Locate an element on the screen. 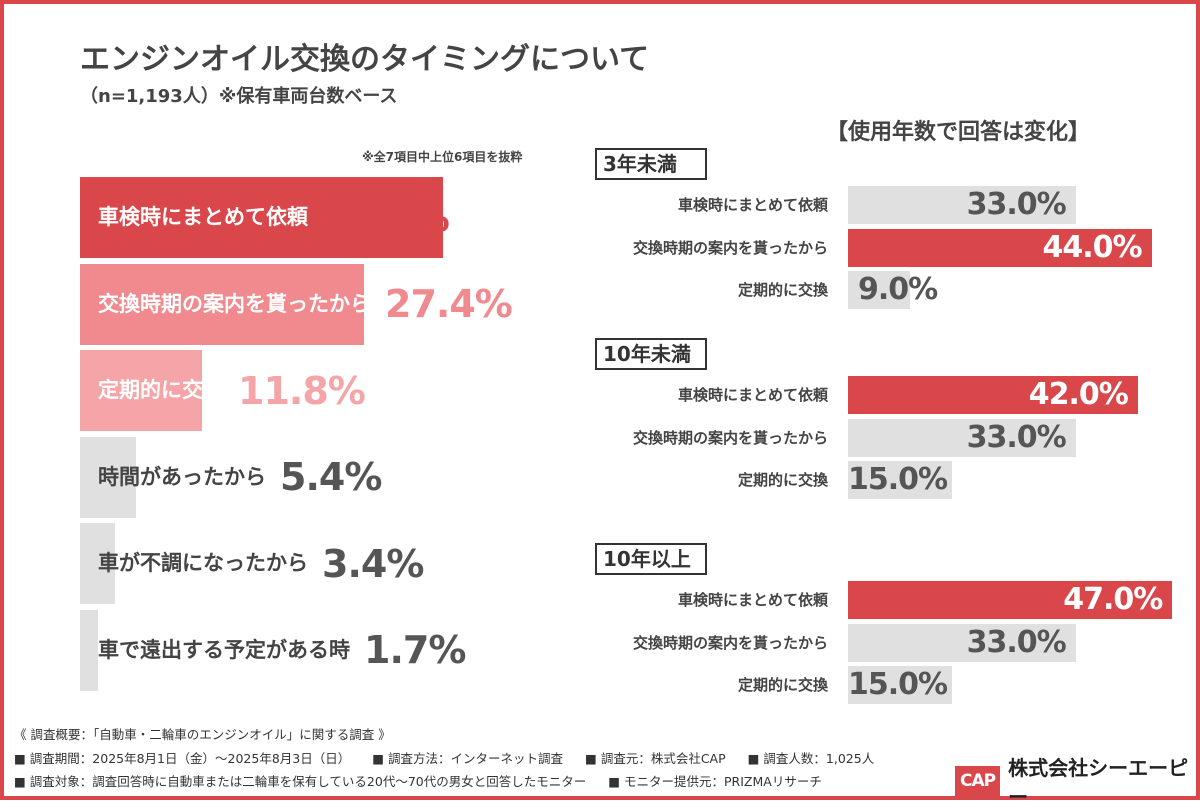  survey-method: ■ 調査方法：インターネット調査 is located at coordinates (468, 758).